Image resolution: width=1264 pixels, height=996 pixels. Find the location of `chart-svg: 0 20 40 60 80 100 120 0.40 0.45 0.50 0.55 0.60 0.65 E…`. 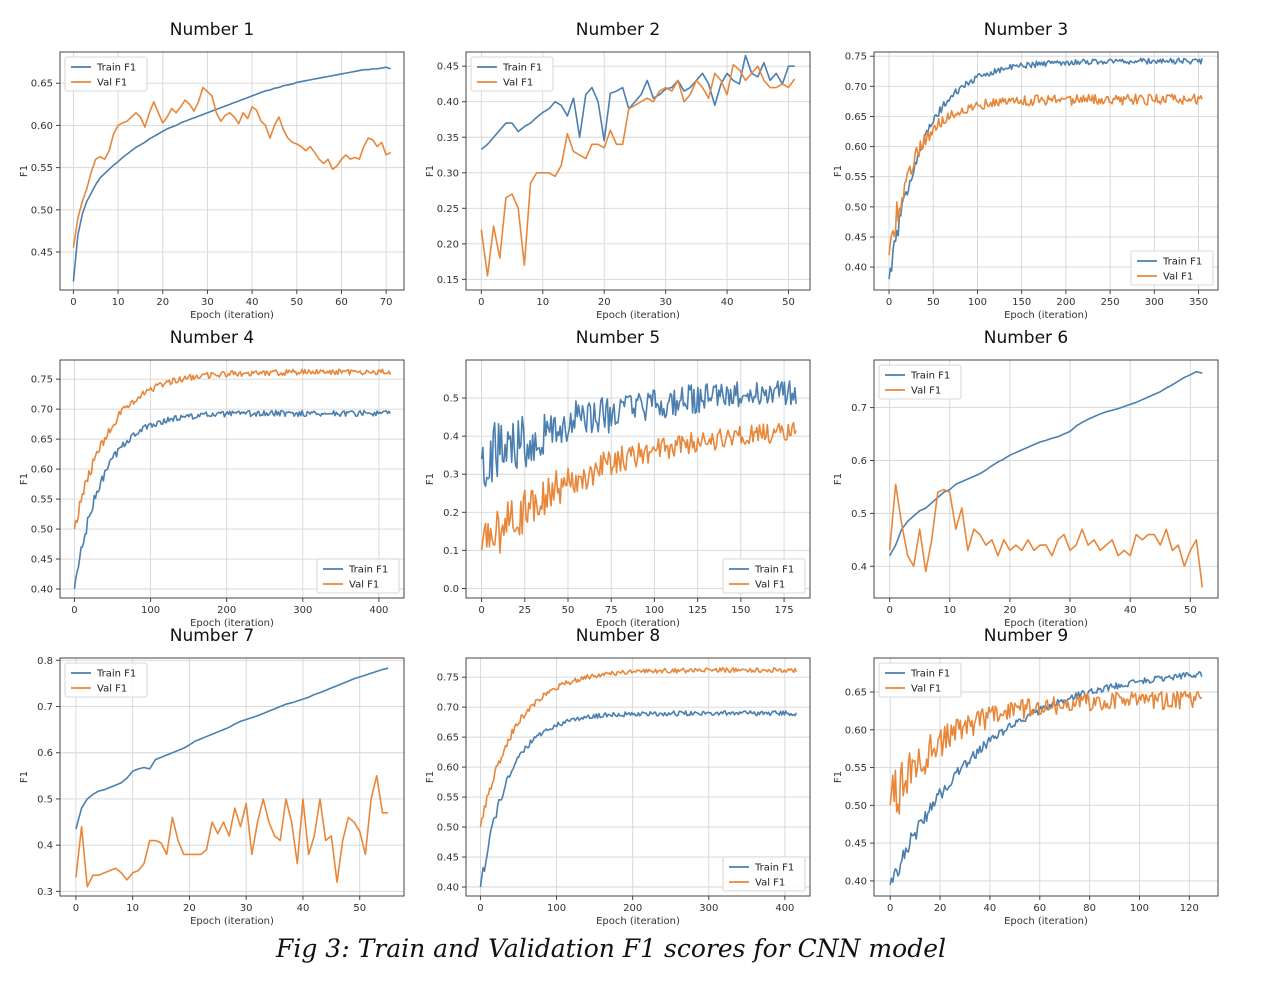

chart-svg: 0 20 40 60 80 100 120 0.40 0.45 0.50 0.55 0.60 0.65 E… is located at coordinates (1026, 792).